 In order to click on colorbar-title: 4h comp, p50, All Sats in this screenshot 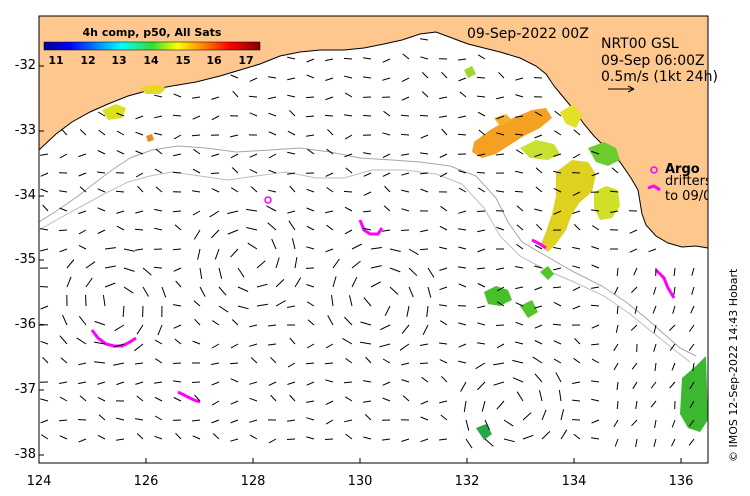, I will do `click(152, 32)`.